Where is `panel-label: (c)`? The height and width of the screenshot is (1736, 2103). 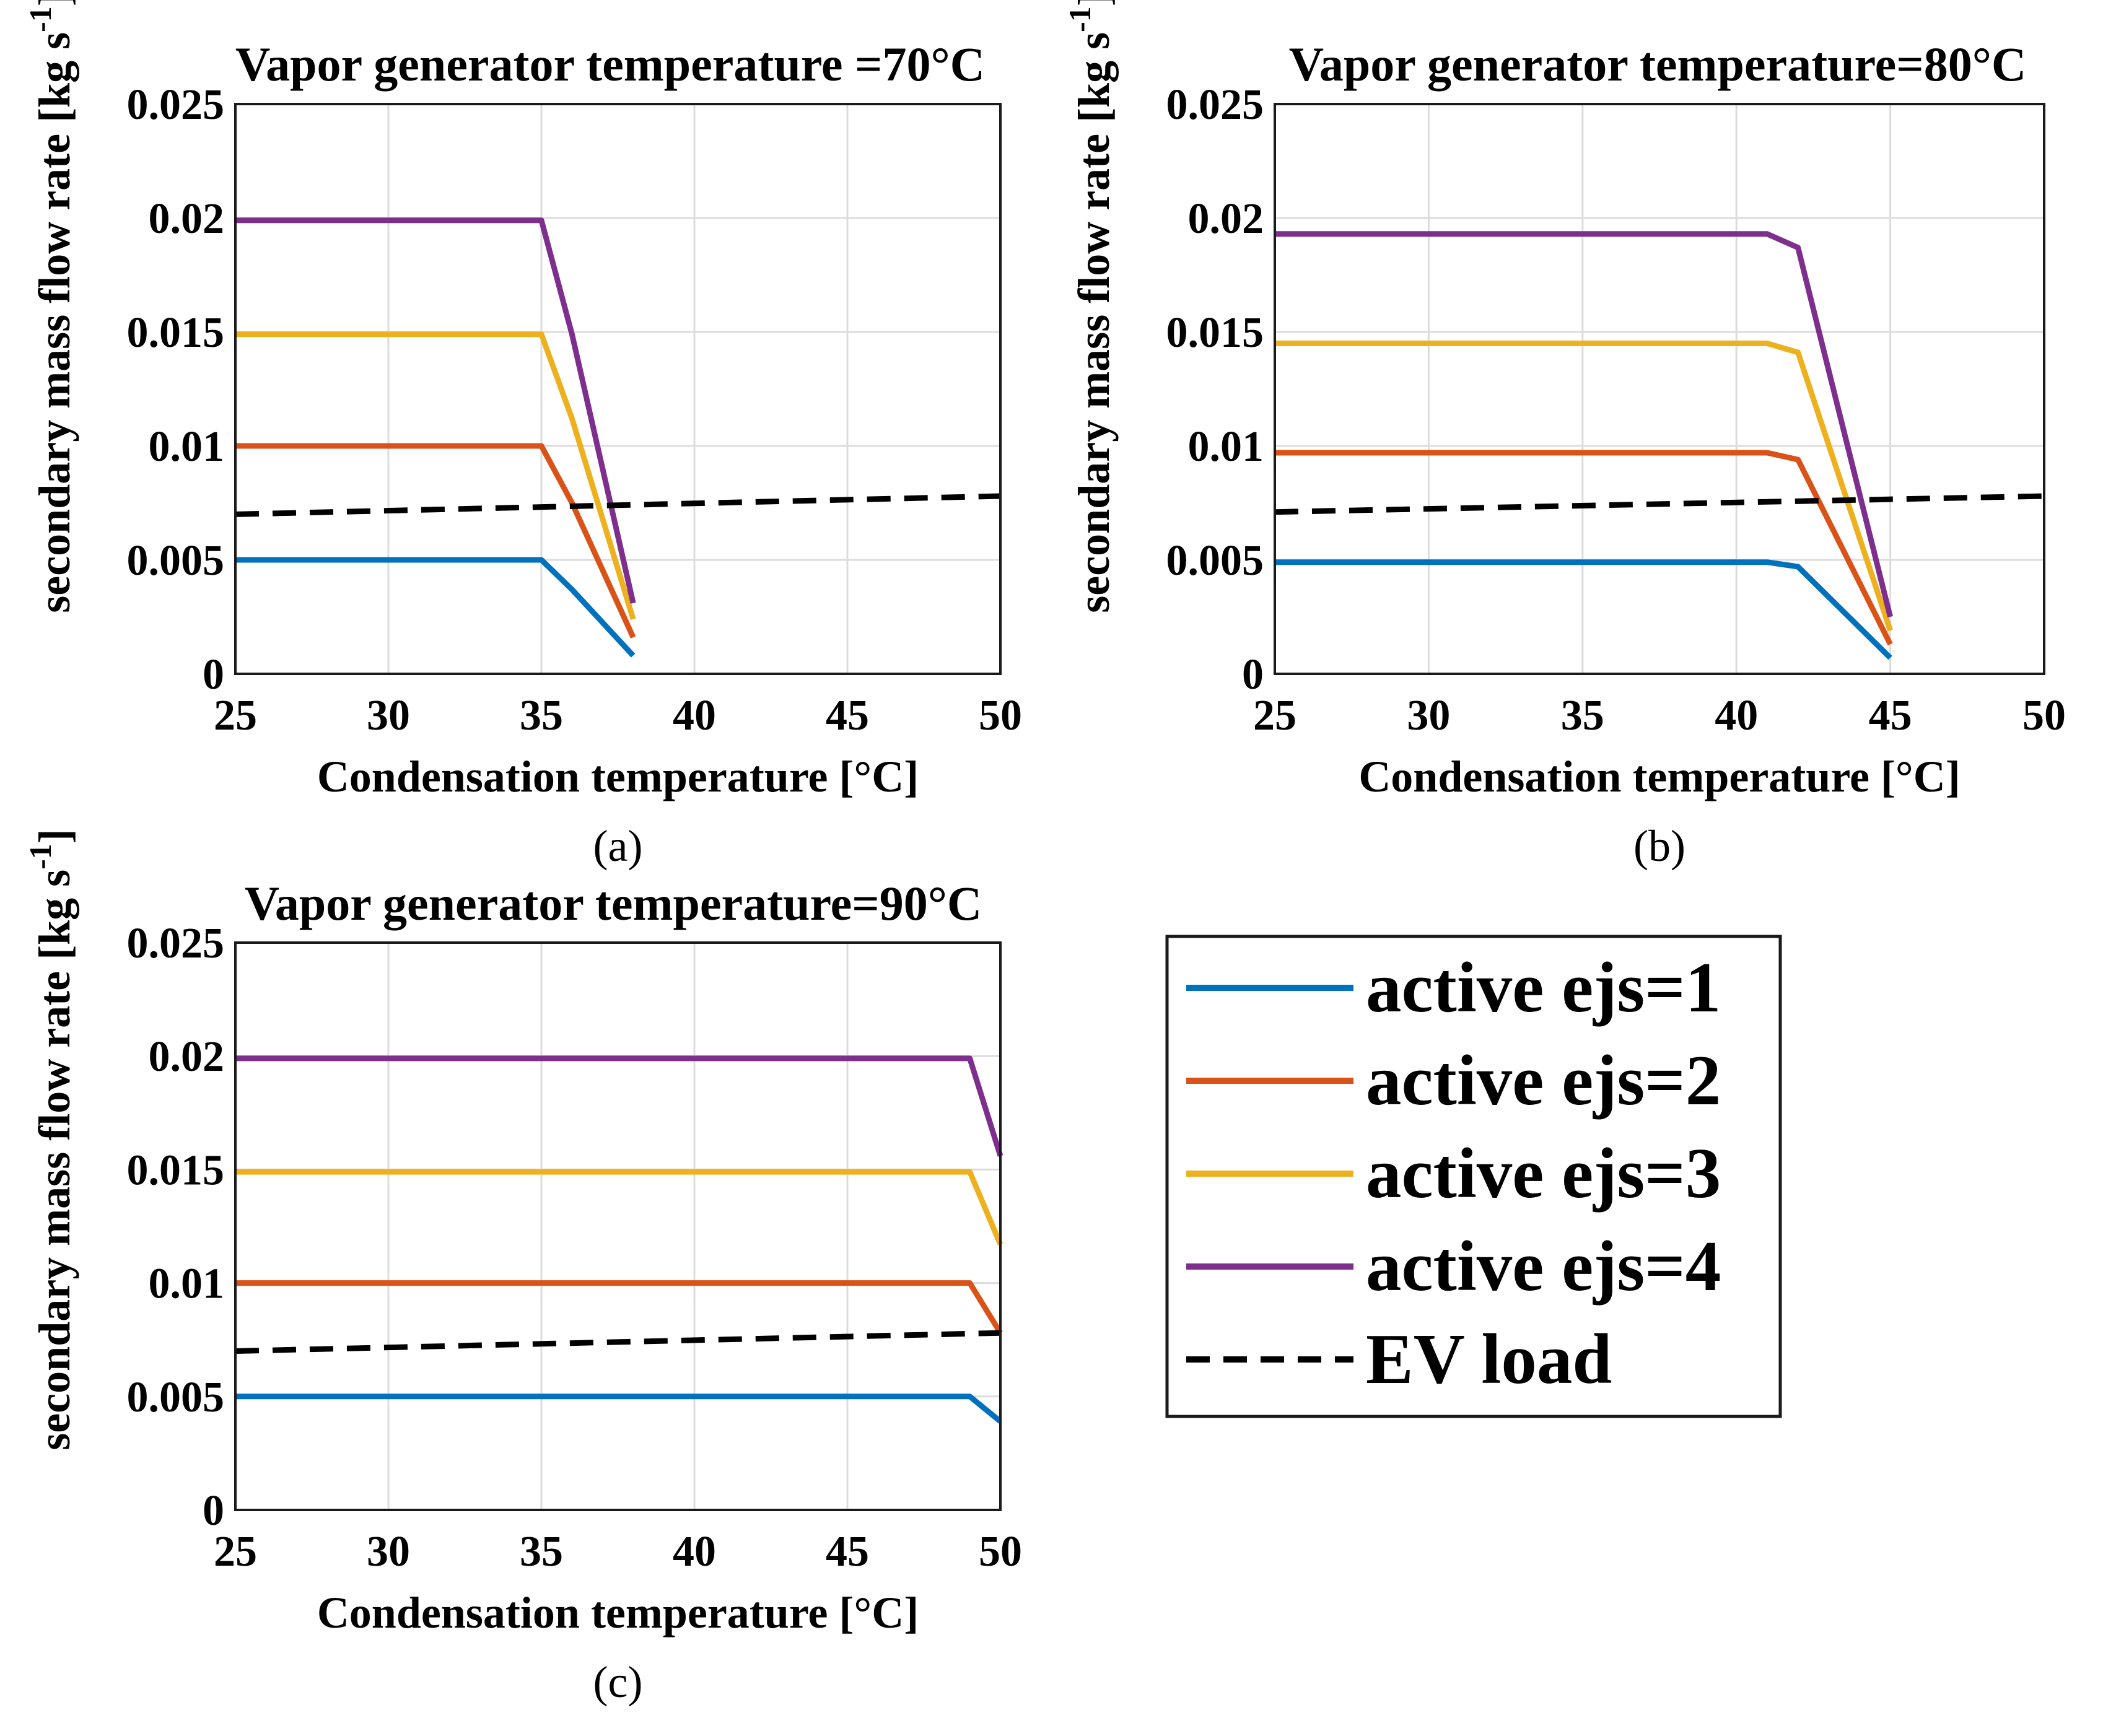 panel-label: (c) is located at coordinates (618, 1682).